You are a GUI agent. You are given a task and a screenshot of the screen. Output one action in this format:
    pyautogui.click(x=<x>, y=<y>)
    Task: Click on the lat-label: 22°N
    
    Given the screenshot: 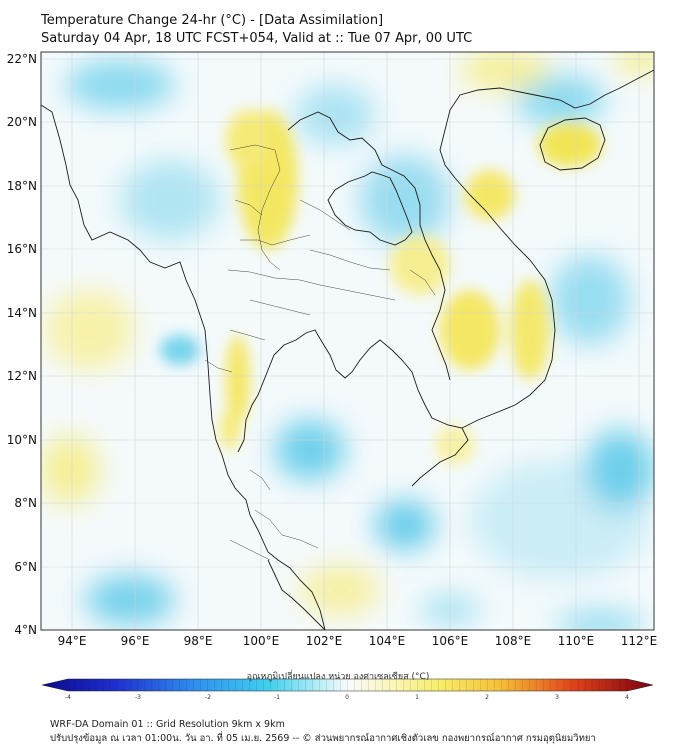 What is the action you would take?
    pyautogui.click(x=22, y=59)
    